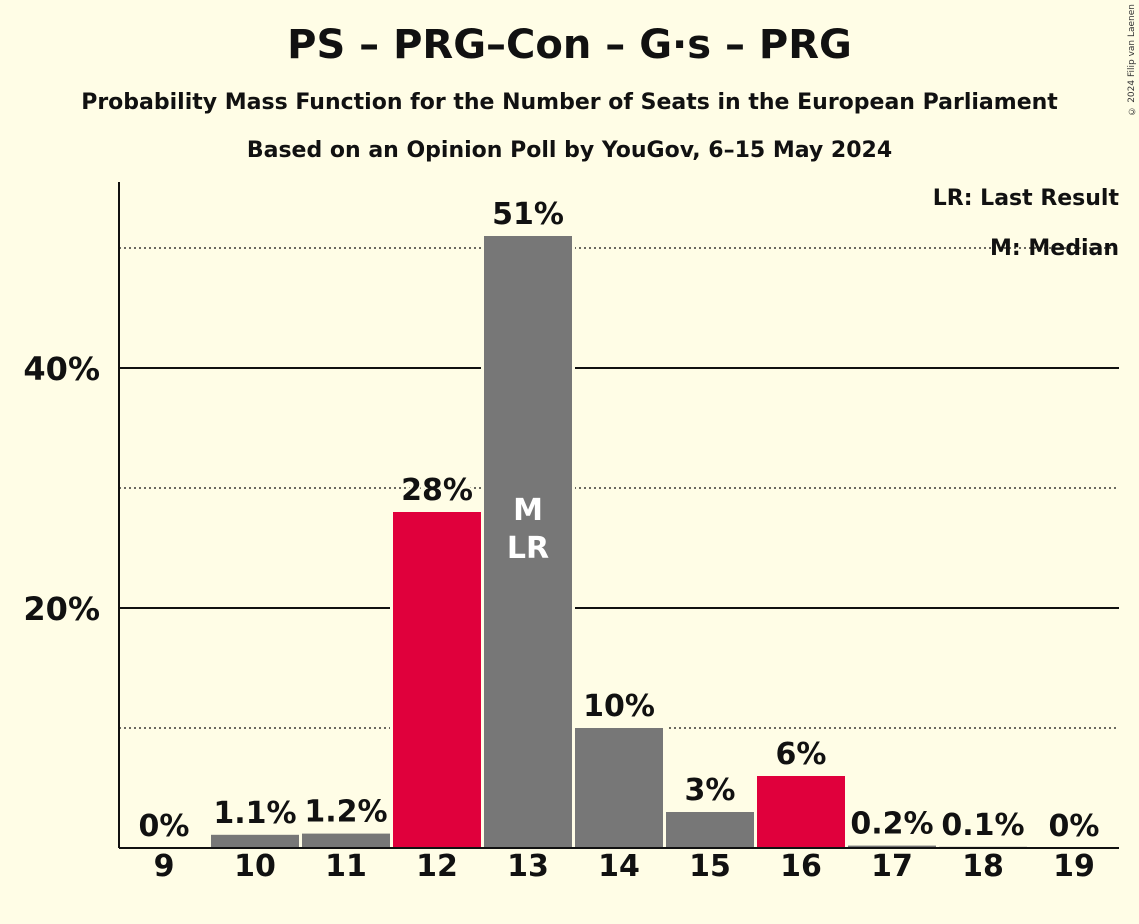 This screenshot has height=924, width=1139. What do you see at coordinates (528, 510) in the screenshot?
I see `median-marker: M` at bounding box center [528, 510].